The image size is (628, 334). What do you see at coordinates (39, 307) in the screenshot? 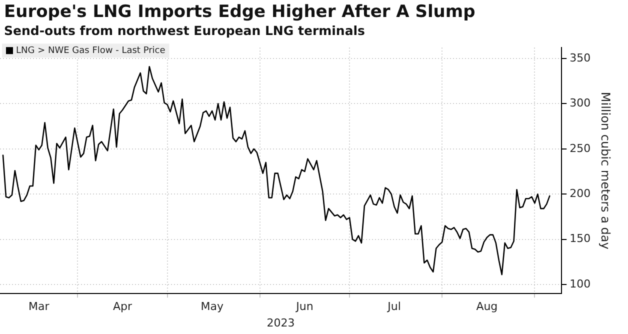
I see `x-tick-label: Mar` at bounding box center [39, 307].